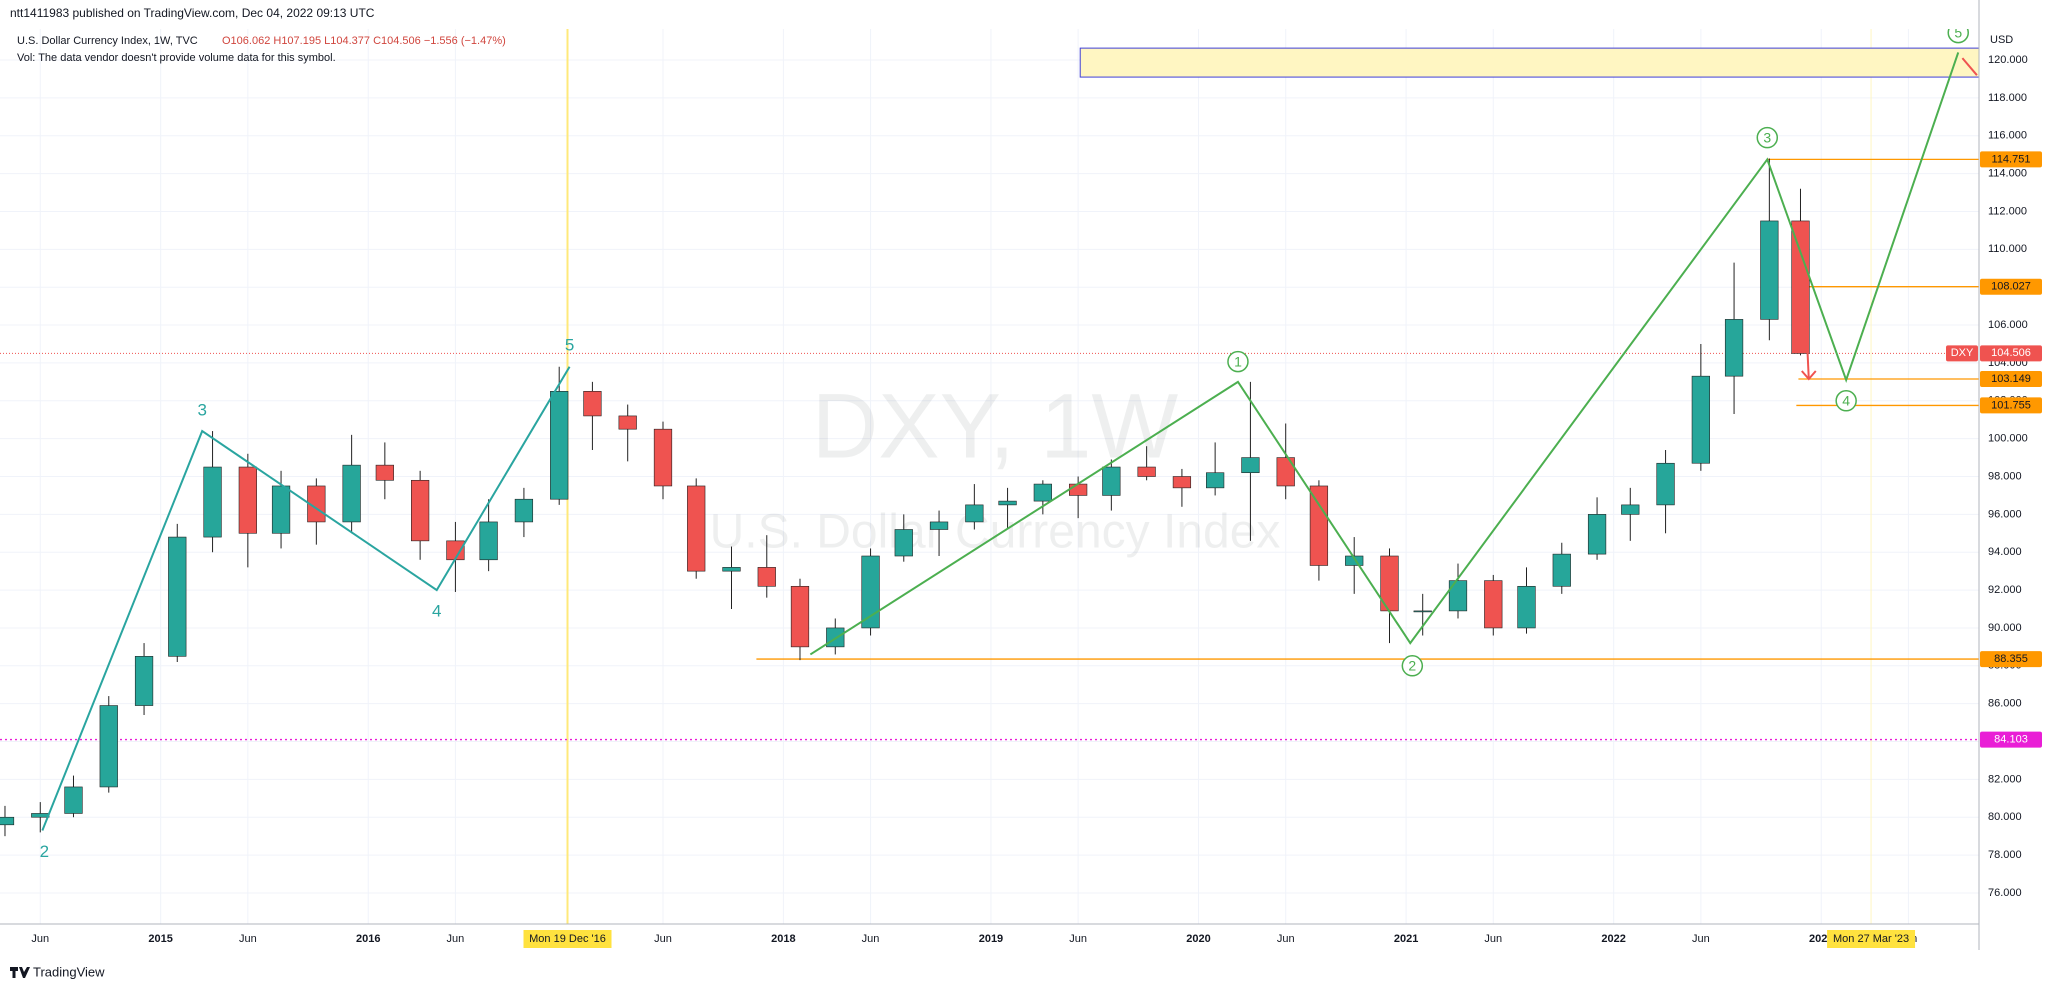 The image size is (2047, 991). What do you see at coordinates (1406, 939) in the screenshot?
I see `x-tick-label: 2021` at bounding box center [1406, 939].